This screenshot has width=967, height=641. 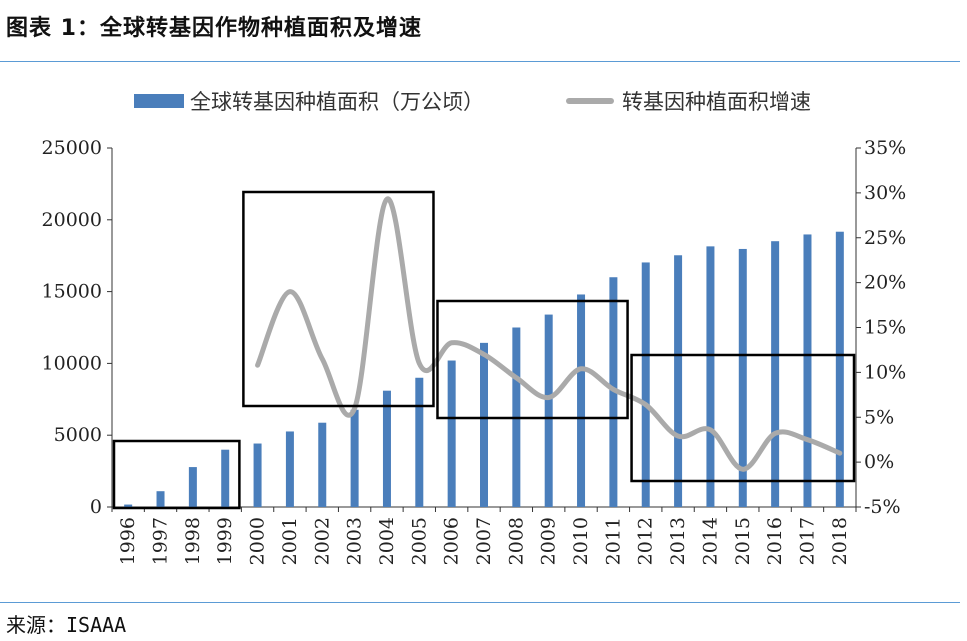 I want to click on legend-label-area: 全球转基因种植面积（万公顷）, so click(x=337, y=102).